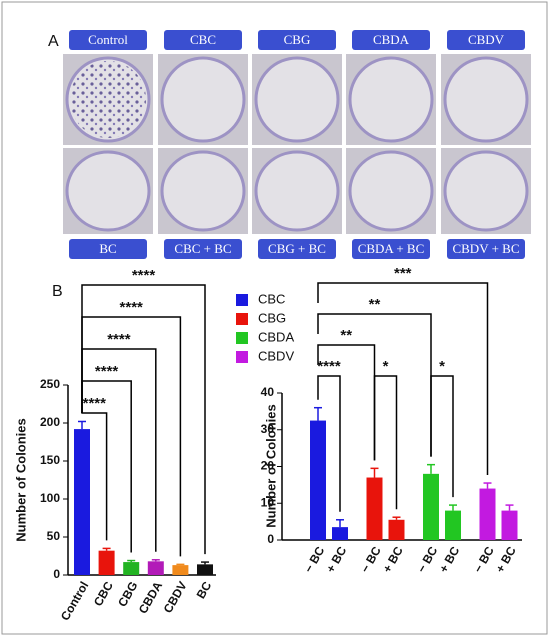  What do you see at coordinates (268, 392) in the screenshot?
I see `y-tick-label: 40` at bounding box center [268, 392].